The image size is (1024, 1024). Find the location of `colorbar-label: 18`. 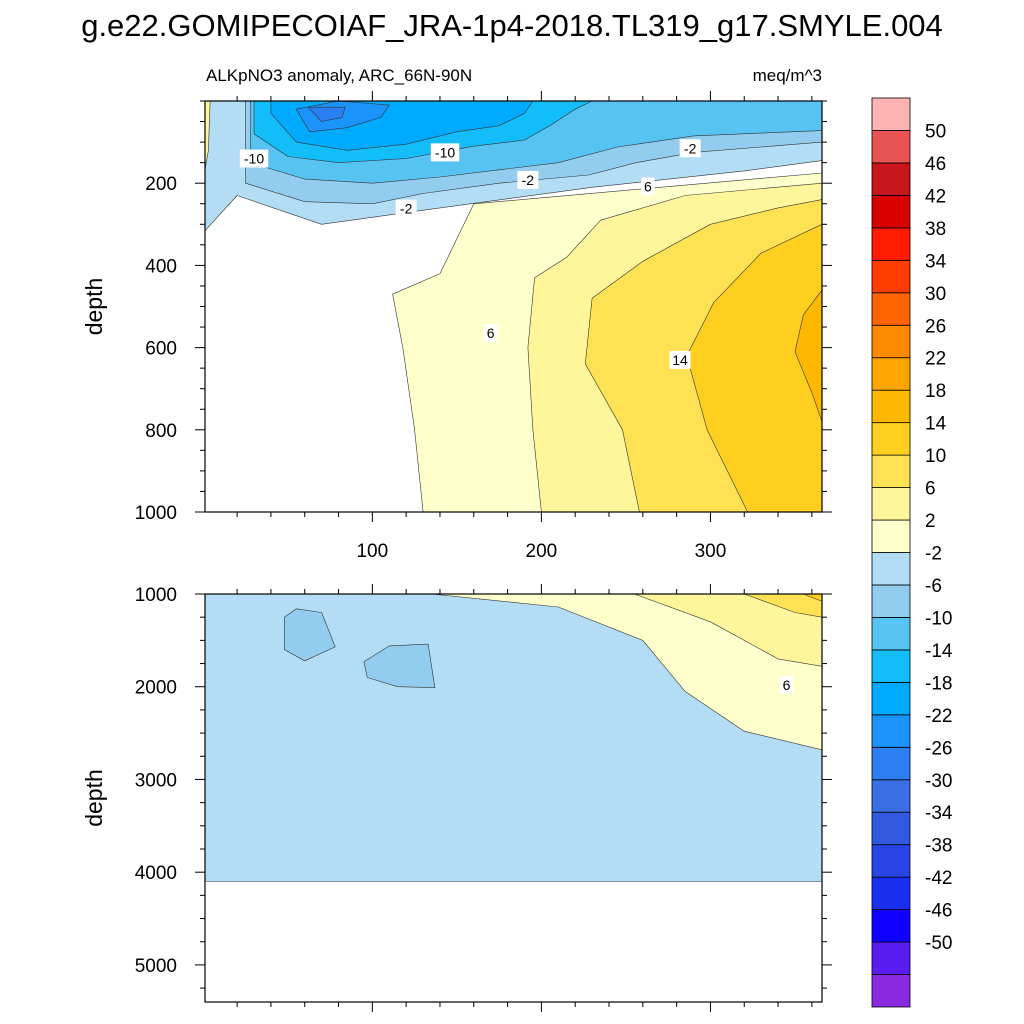

colorbar-label: 18 is located at coordinates (935, 391).